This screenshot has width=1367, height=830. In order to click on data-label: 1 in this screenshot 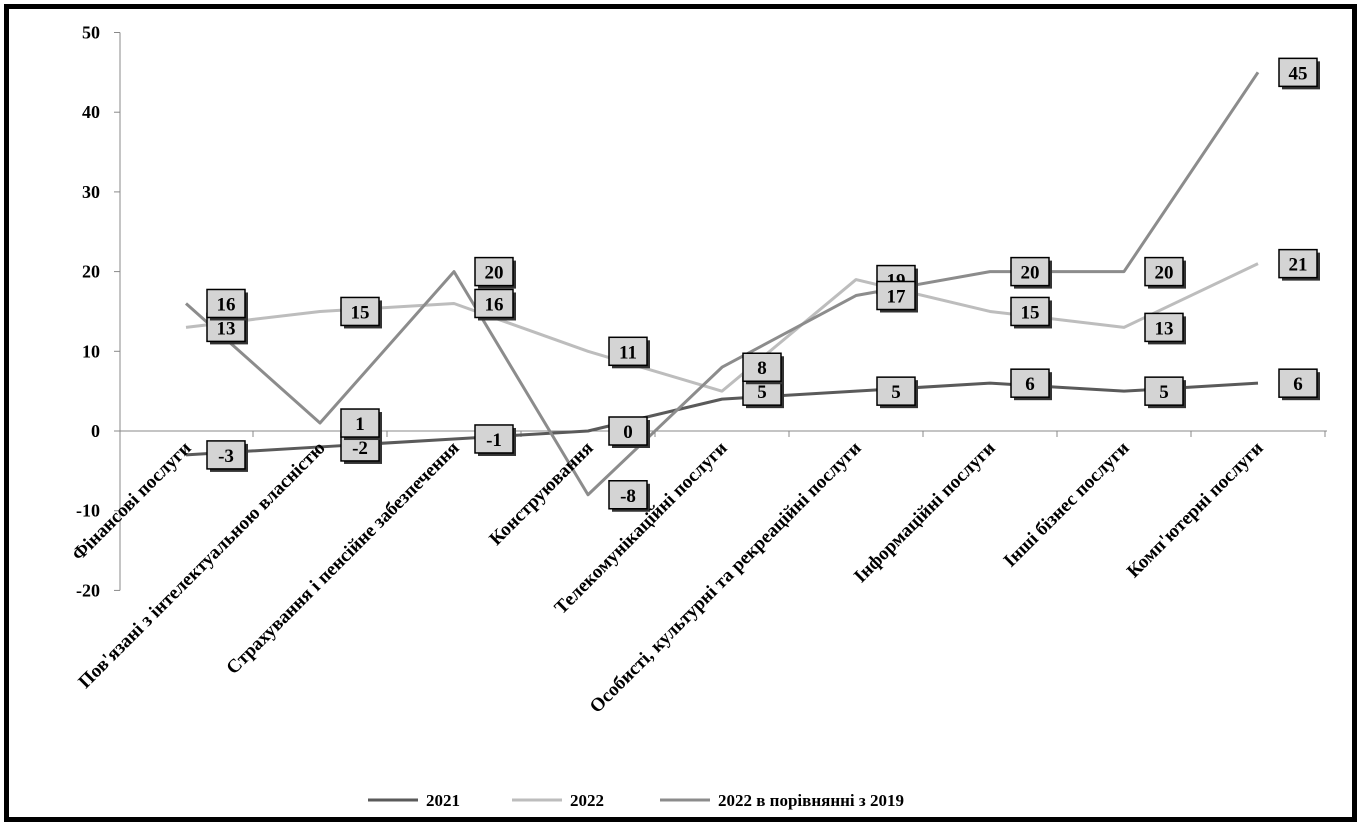, I will do `click(360, 424)`.